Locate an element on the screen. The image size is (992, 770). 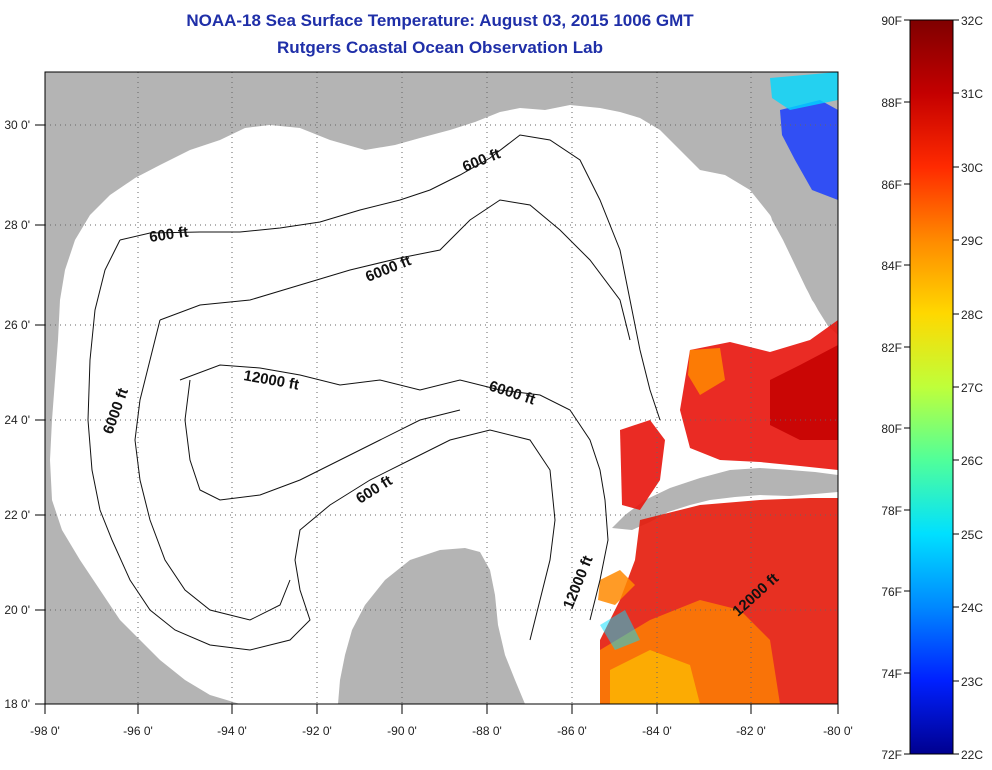
colorbar-c-ticks is located at coordinates (956, 387).